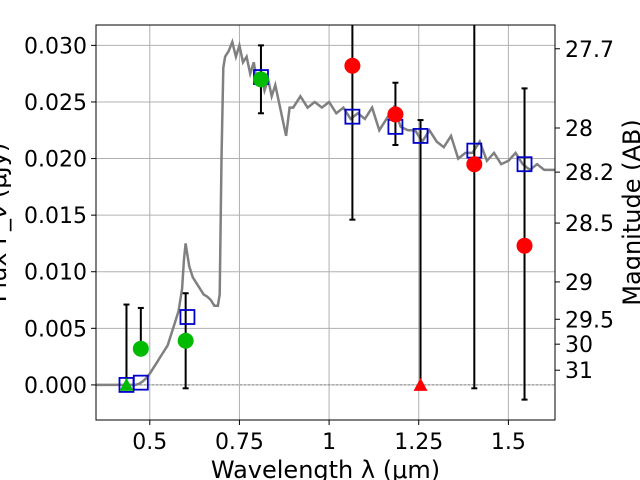  I want to click on x-axis-label: Wavelength λ (μm), so click(325, 468).